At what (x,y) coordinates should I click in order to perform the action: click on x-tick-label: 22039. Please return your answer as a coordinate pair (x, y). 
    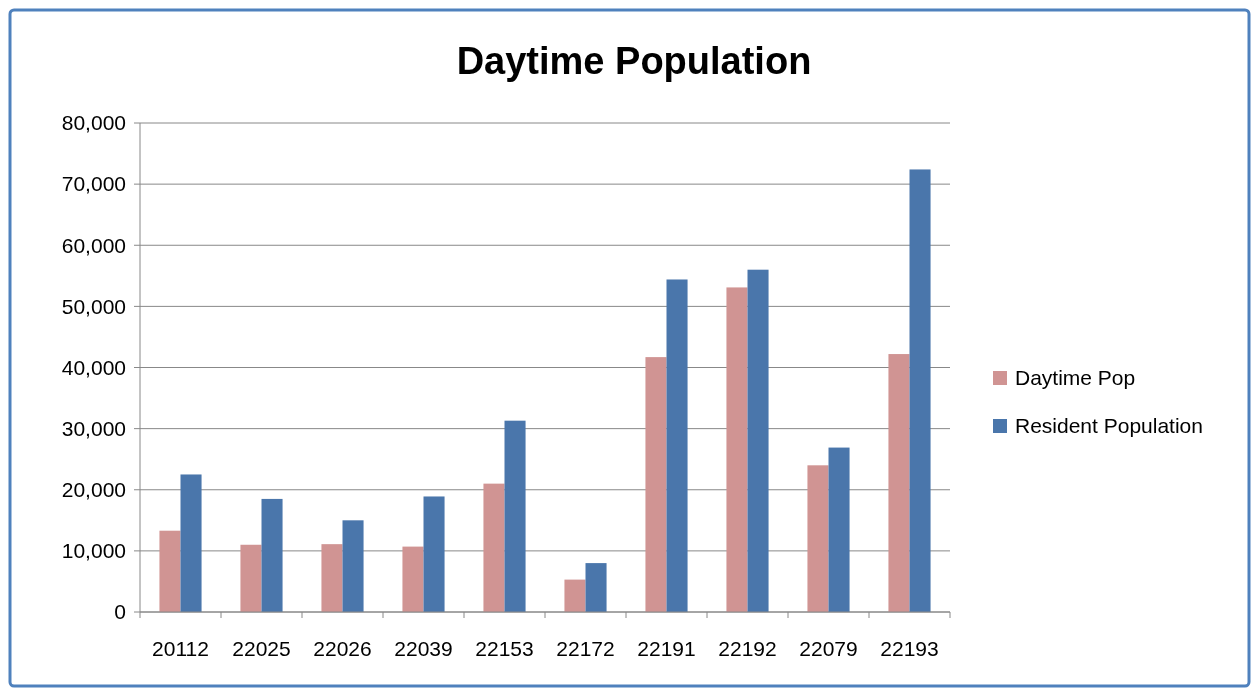
    Looking at the image, I should click on (423, 648).